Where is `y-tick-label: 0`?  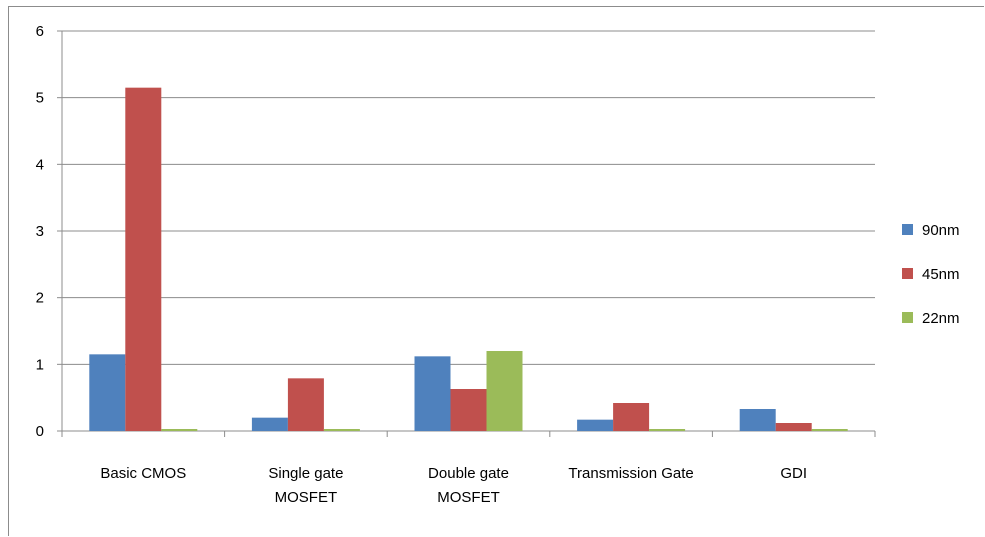
y-tick-label: 0 is located at coordinates (40, 431).